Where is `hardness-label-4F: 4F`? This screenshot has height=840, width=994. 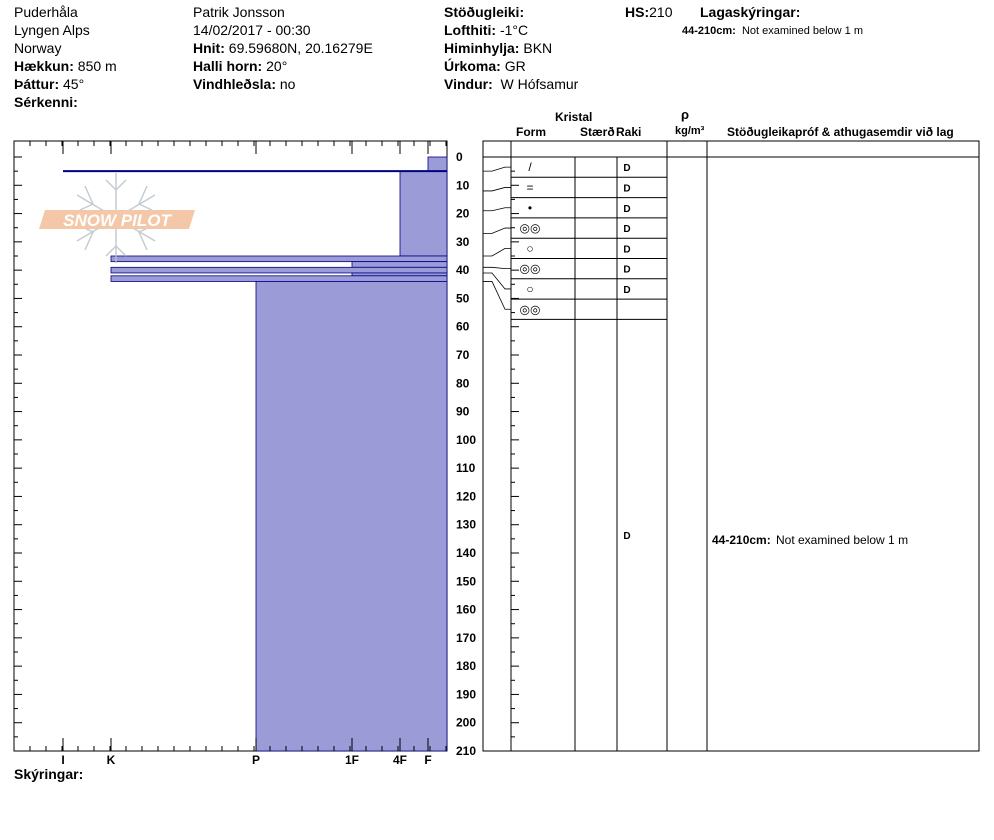 hardness-label-4F: 4F is located at coordinates (400, 760).